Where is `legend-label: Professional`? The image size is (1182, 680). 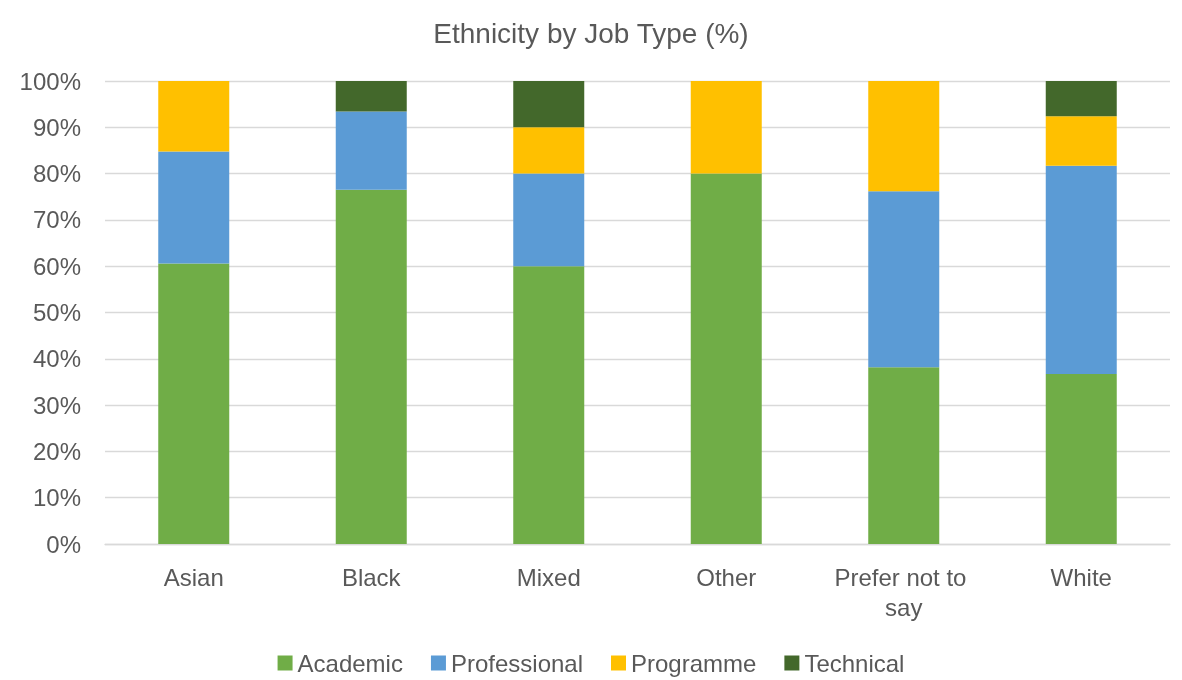 legend-label: Professional is located at coordinates (517, 663).